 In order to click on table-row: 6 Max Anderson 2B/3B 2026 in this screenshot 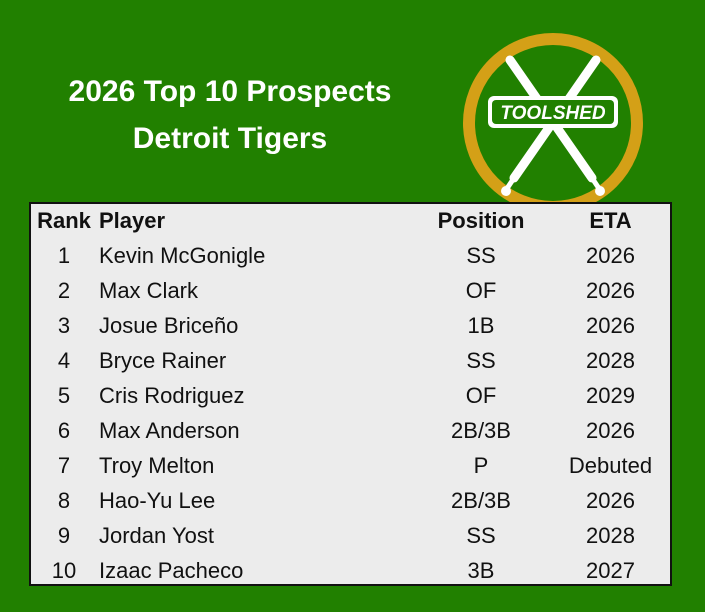, I will do `click(350, 430)`.